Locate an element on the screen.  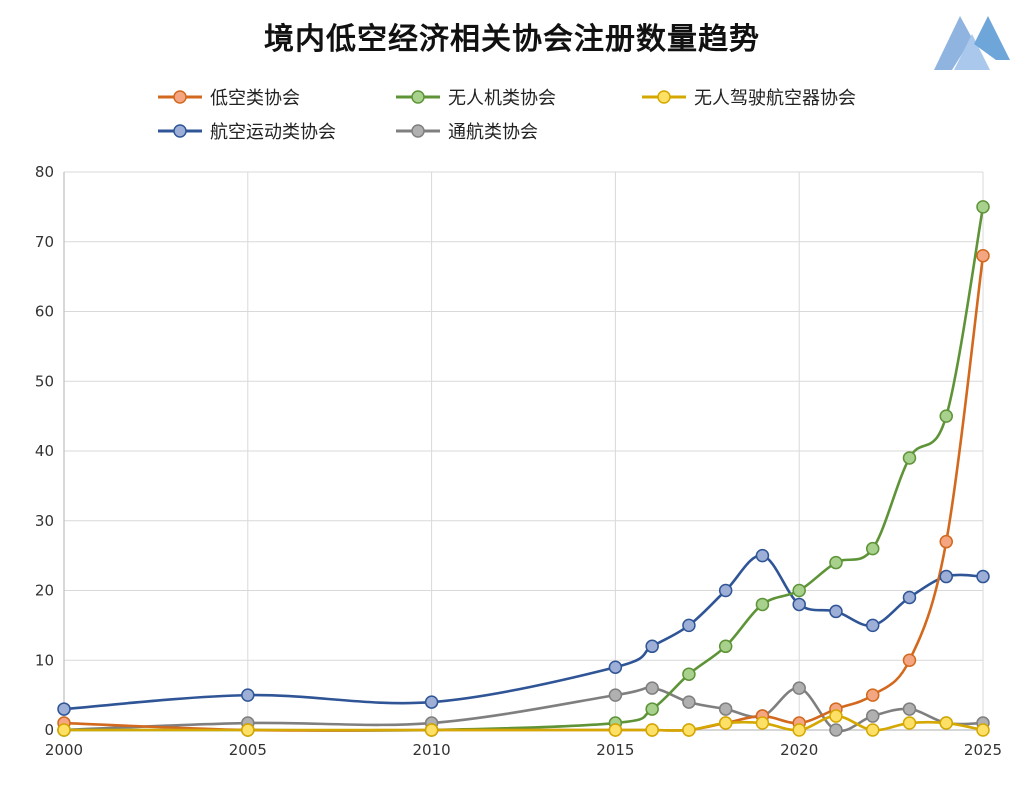
x-tick-label-2010: 2010 is located at coordinates (432, 750).